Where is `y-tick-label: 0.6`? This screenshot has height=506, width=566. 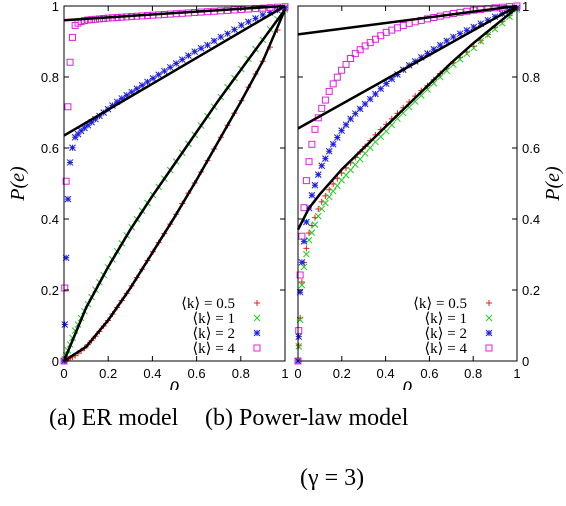 y-tick-label: 0.6 is located at coordinates (531, 148).